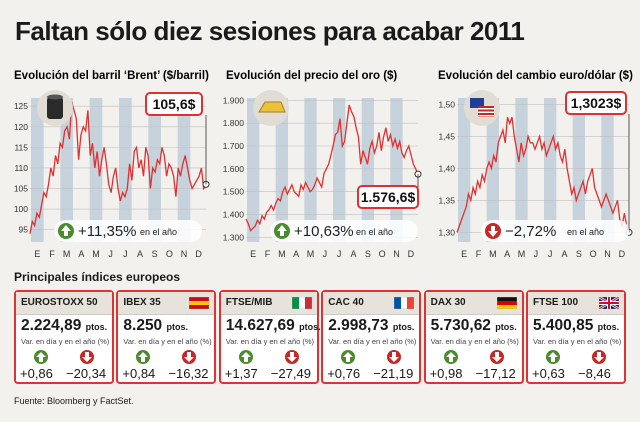  Describe the element at coordinates (393, 373) in the screenshot. I see `year-change: −21,19` at that location.